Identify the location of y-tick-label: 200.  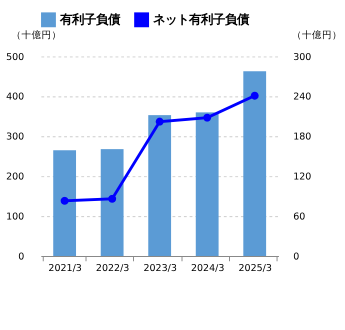
(15, 177).